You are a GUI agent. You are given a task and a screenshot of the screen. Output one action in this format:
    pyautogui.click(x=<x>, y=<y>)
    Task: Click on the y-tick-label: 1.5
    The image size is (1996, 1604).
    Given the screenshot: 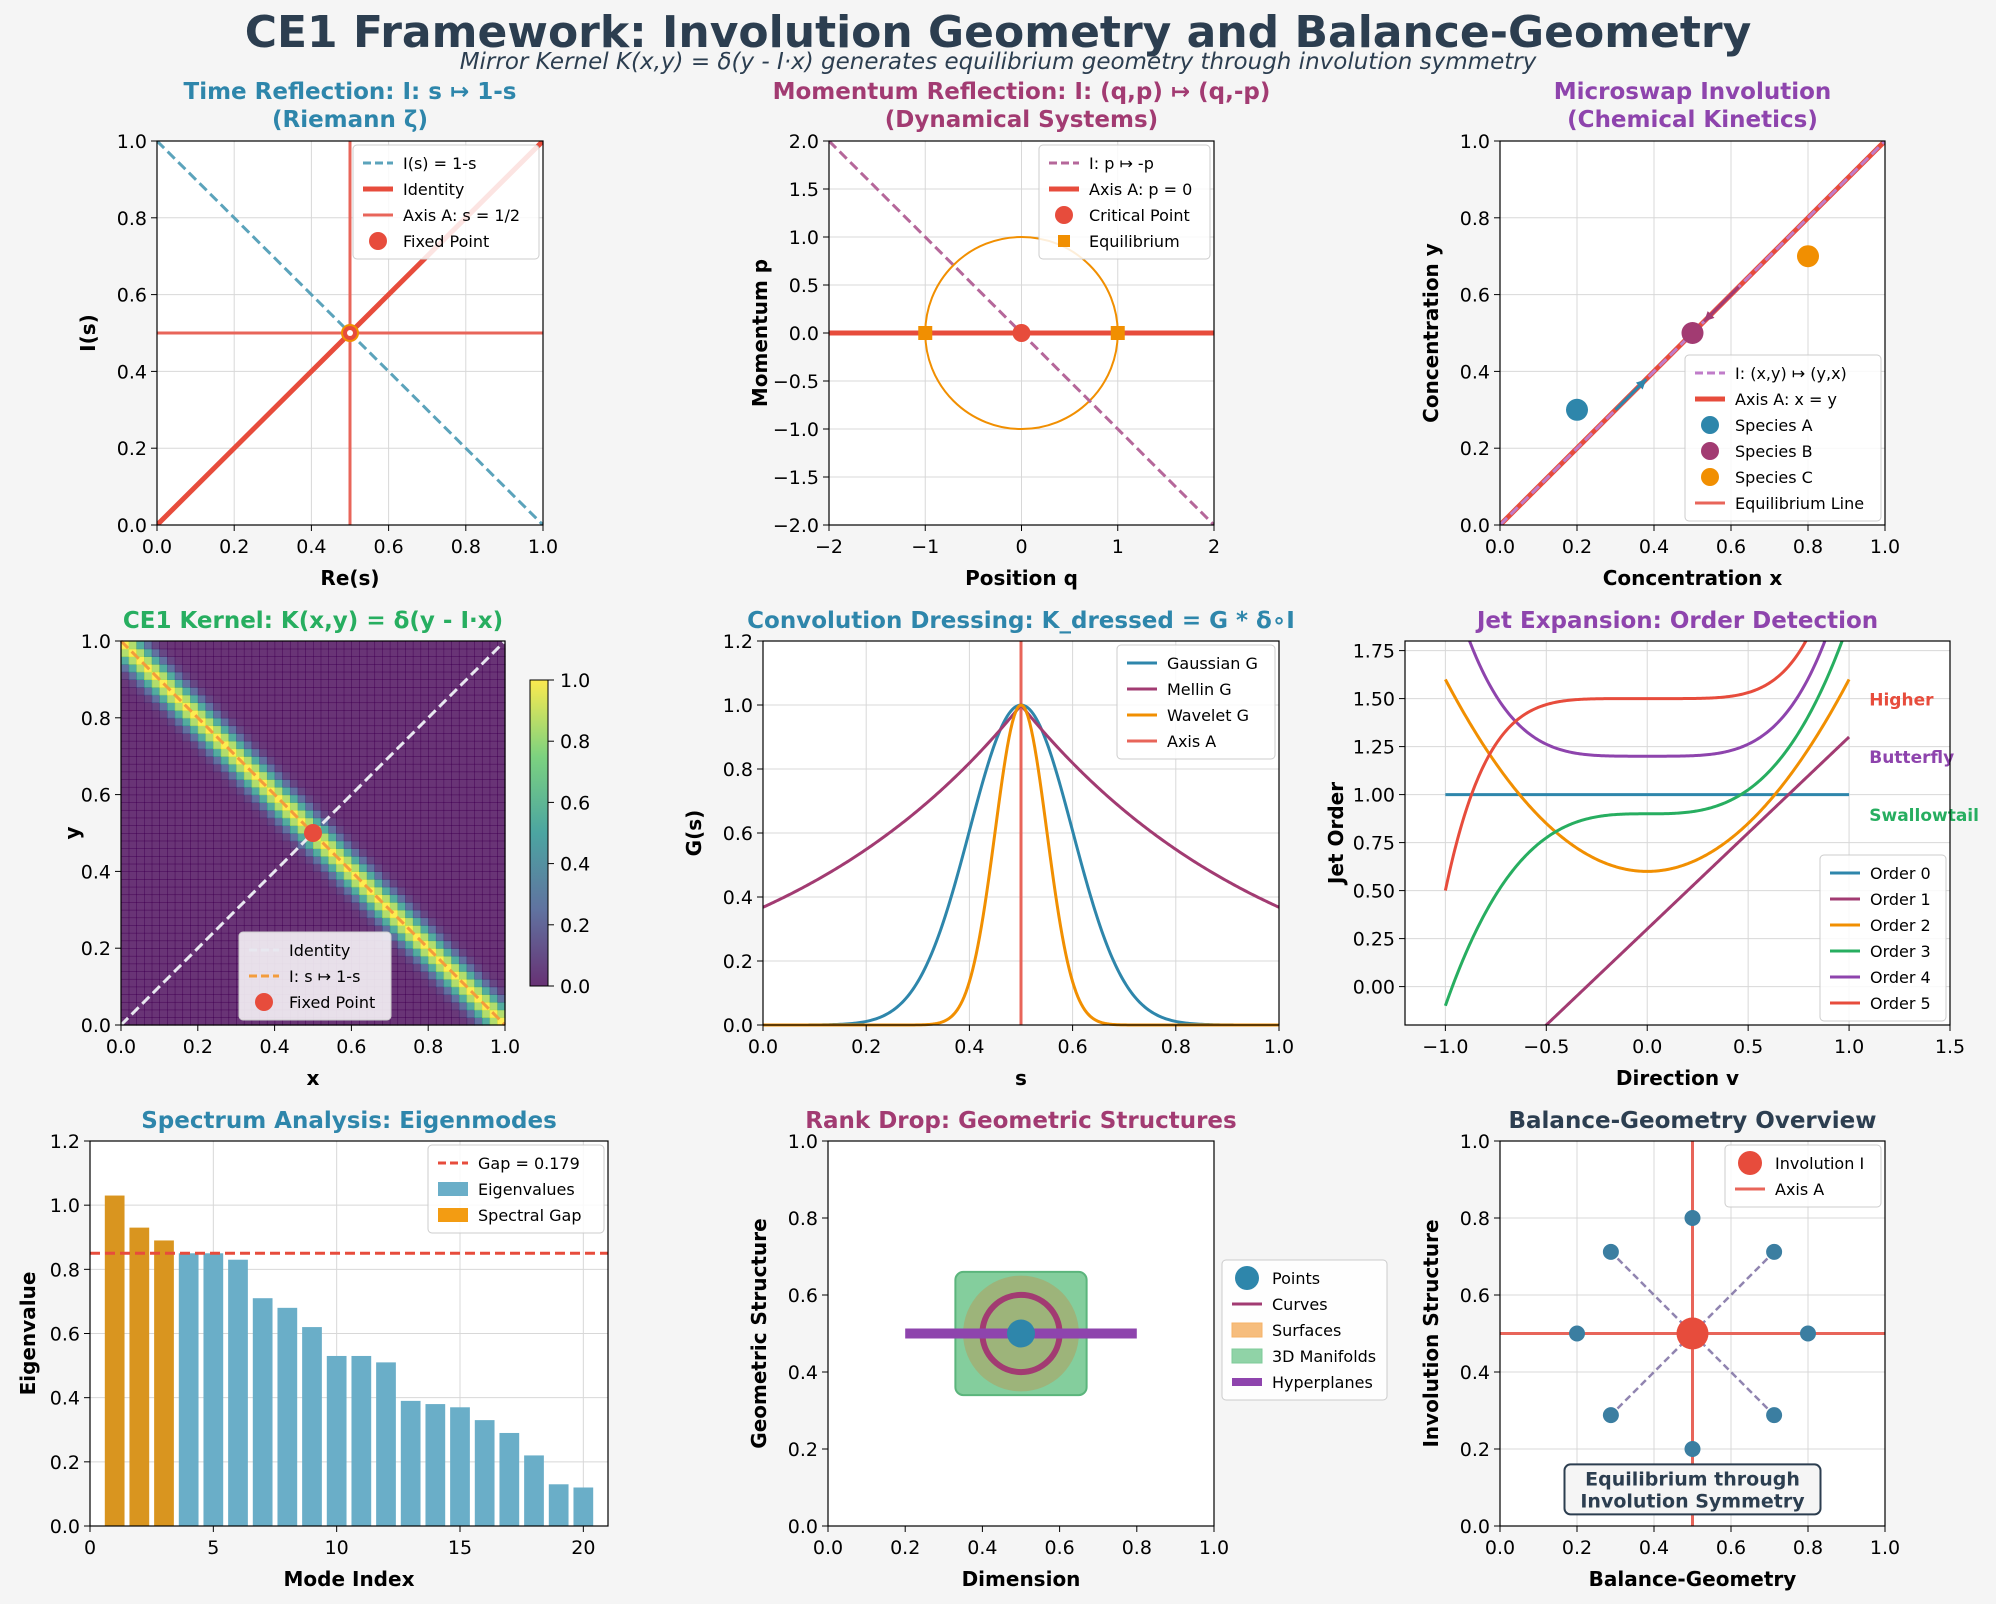 What is the action you would take?
    pyautogui.click(x=804, y=190)
    